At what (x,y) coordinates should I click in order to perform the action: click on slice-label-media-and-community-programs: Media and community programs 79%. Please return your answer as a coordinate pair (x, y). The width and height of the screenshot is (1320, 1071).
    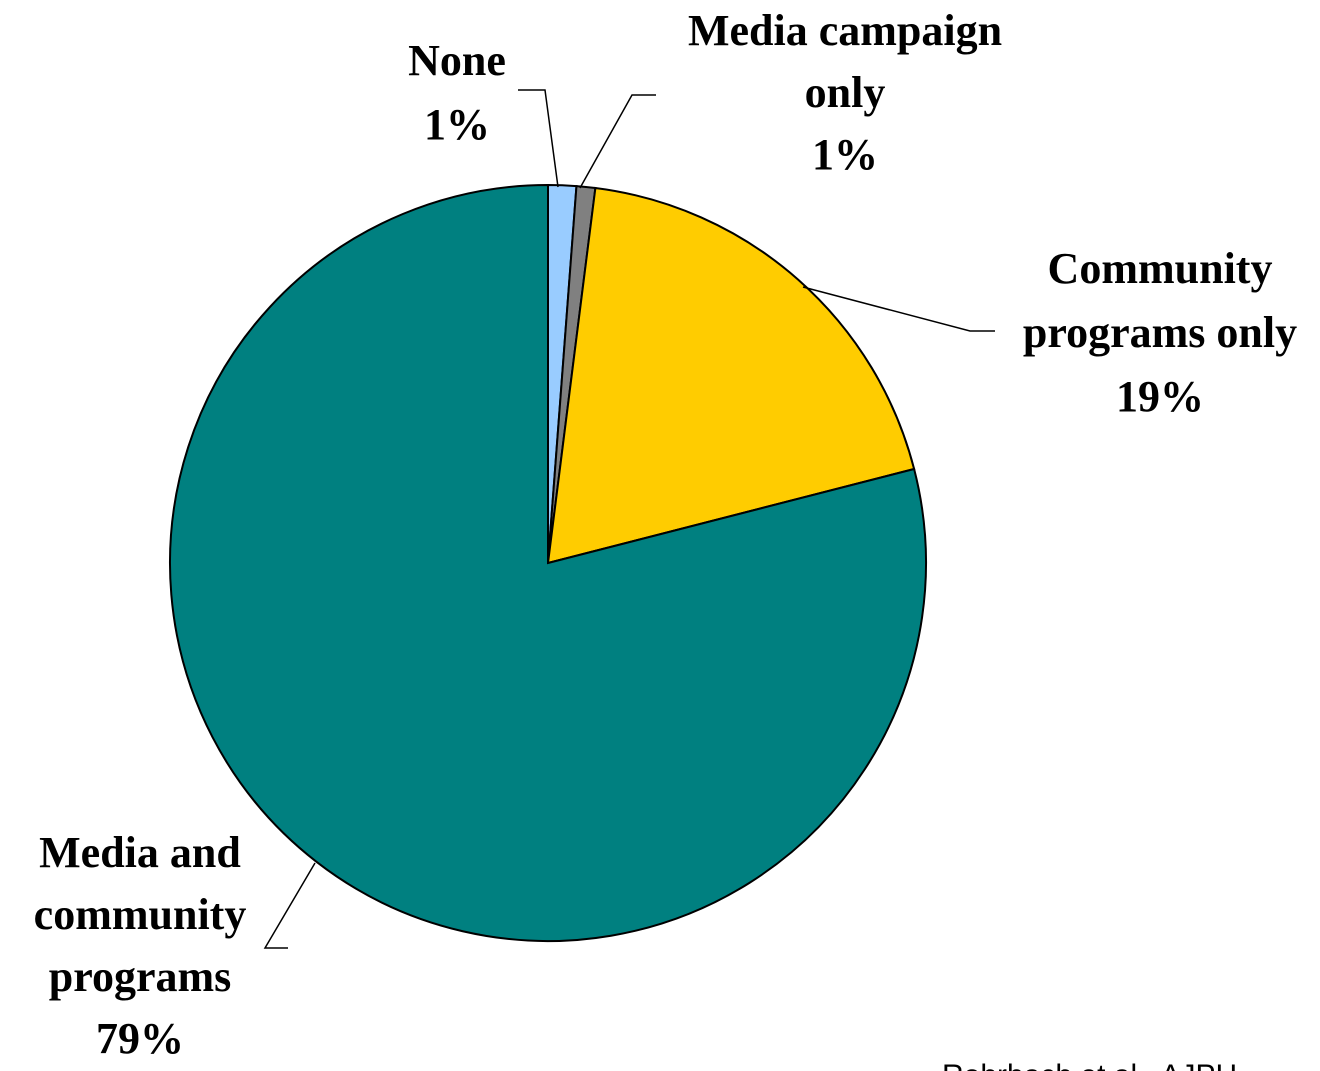
    Looking at the image, I should click on (140, 945).